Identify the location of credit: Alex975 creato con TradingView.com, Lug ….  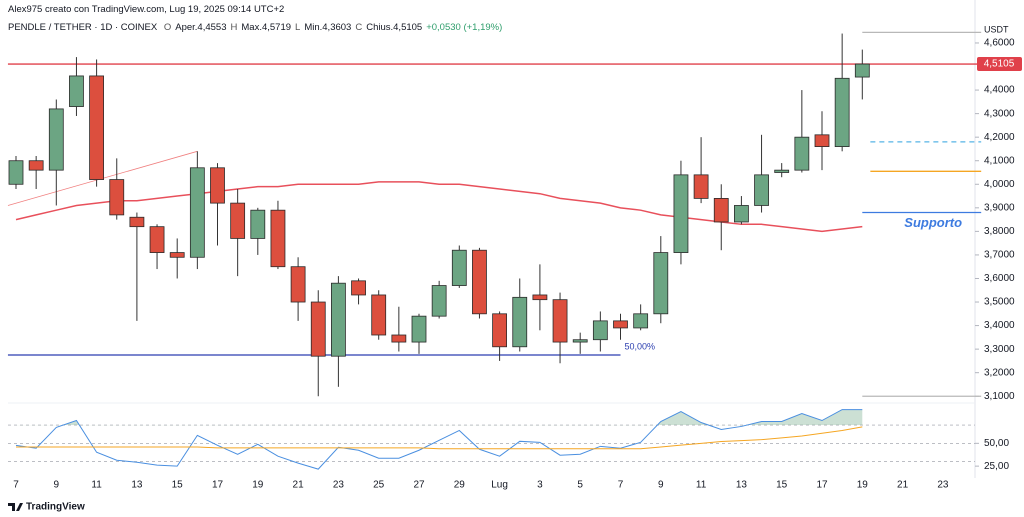
(146, 9).